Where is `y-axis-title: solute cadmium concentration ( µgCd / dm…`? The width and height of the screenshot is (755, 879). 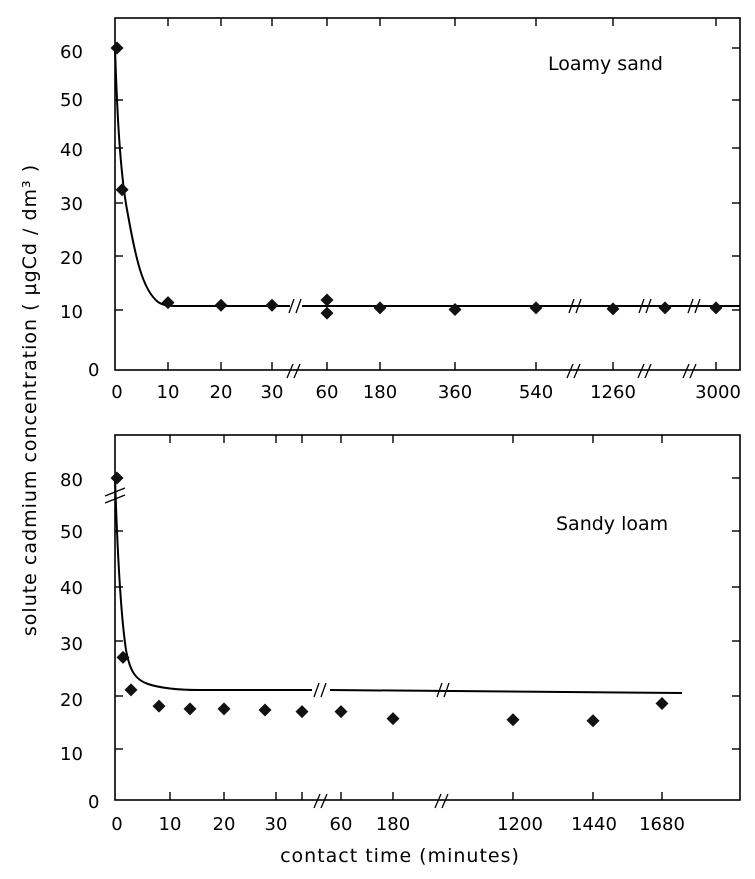 y-axis-title: solute cadmium concentration ( µgCd / dm… is located at coordinates (30, 400).